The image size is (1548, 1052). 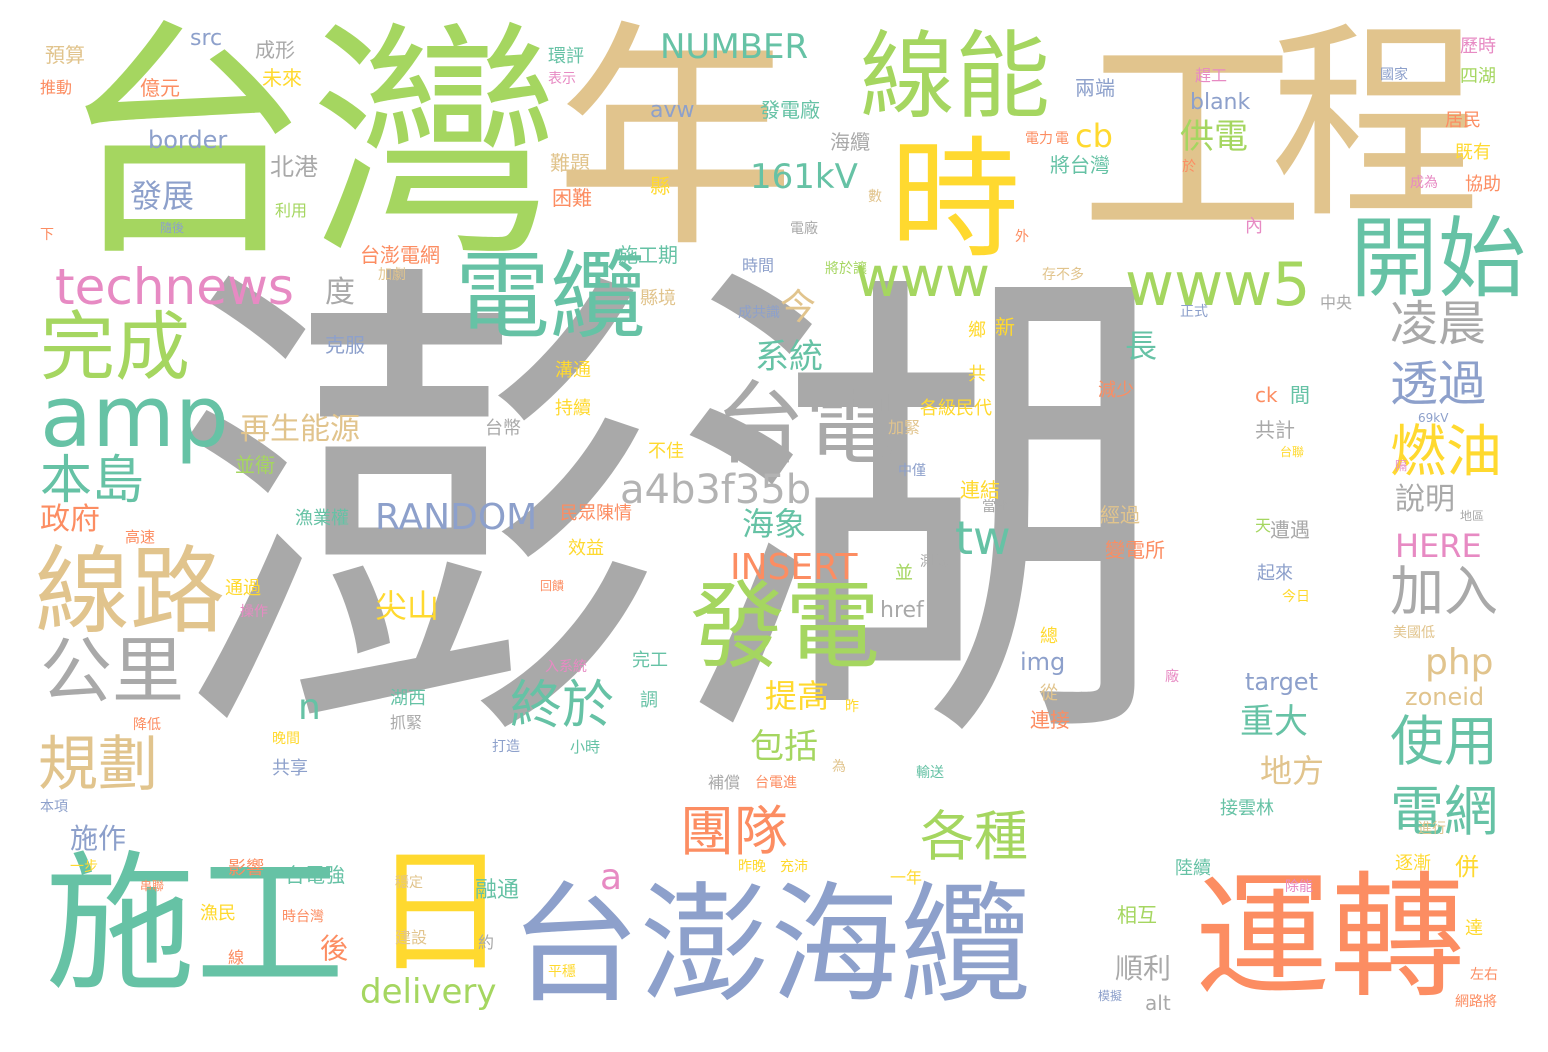 What do you see at coordinates (246, 868) in the screenshot?
I see `word: 影響` at bounding box center [246, 868].